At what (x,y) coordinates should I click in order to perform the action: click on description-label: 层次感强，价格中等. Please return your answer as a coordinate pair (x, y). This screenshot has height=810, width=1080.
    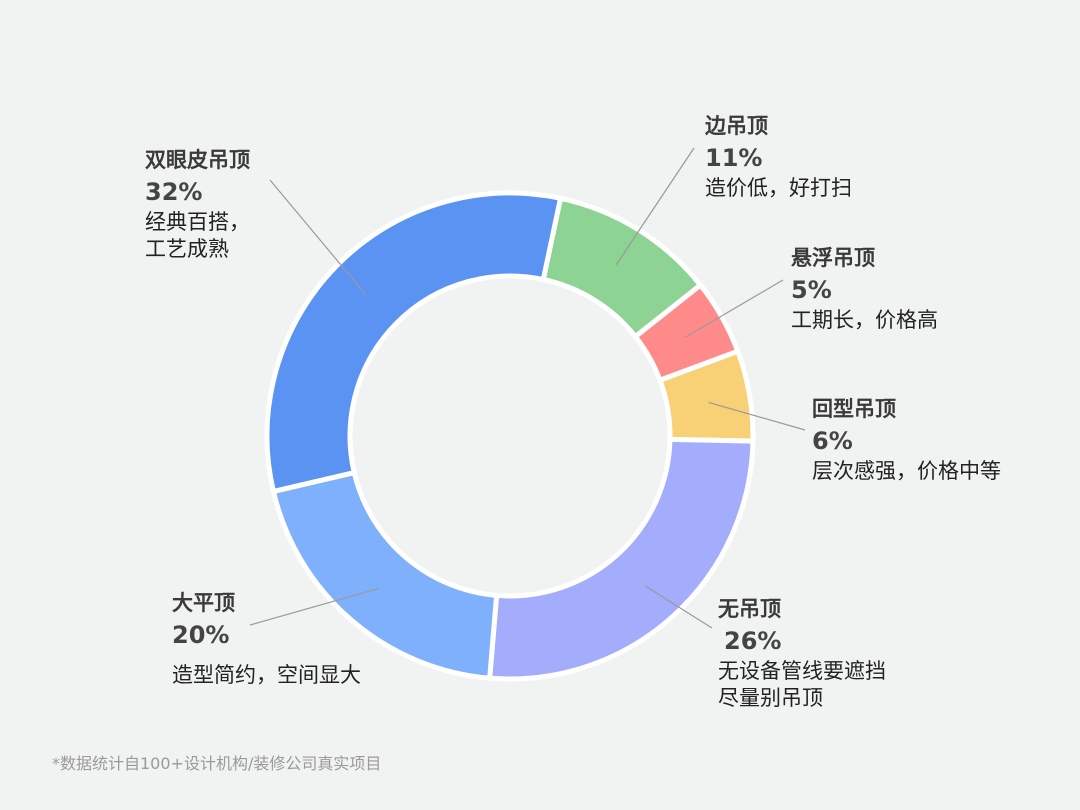
    Looking at the image, I should click on (906, 471).